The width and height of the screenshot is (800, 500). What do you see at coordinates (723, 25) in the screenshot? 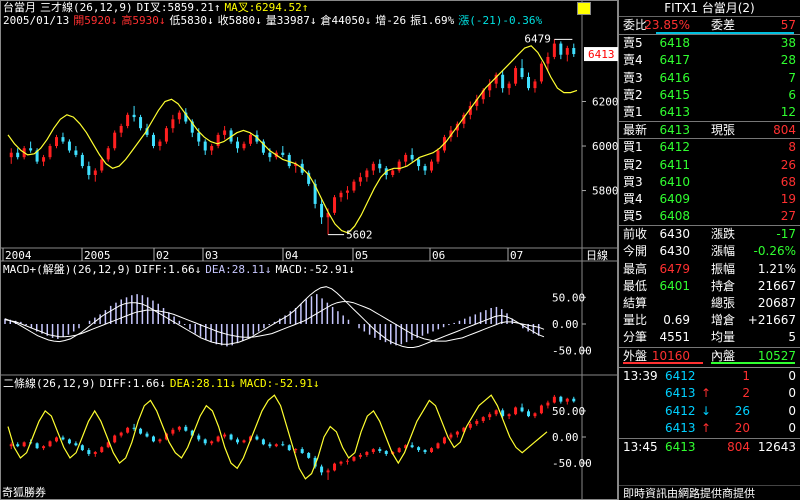
I see `diff-label: 委差` at bounding box center [723, 25].